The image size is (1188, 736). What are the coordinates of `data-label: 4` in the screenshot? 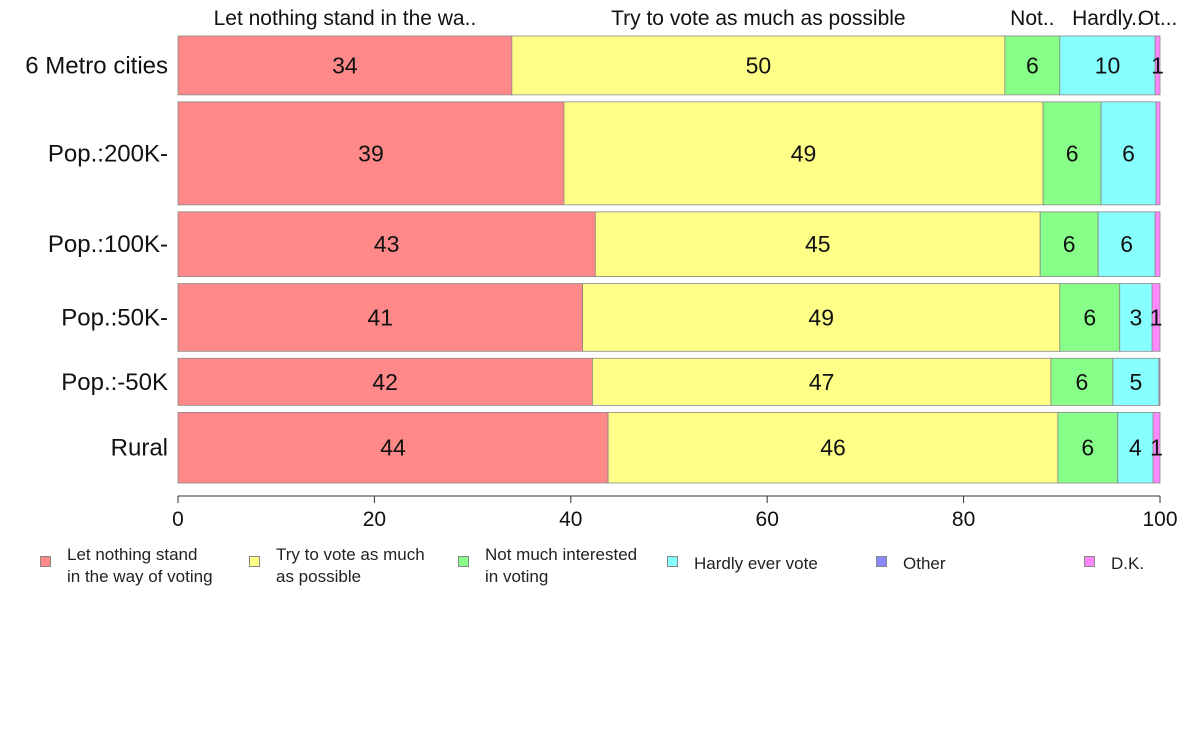 It's located at (1135, 448).